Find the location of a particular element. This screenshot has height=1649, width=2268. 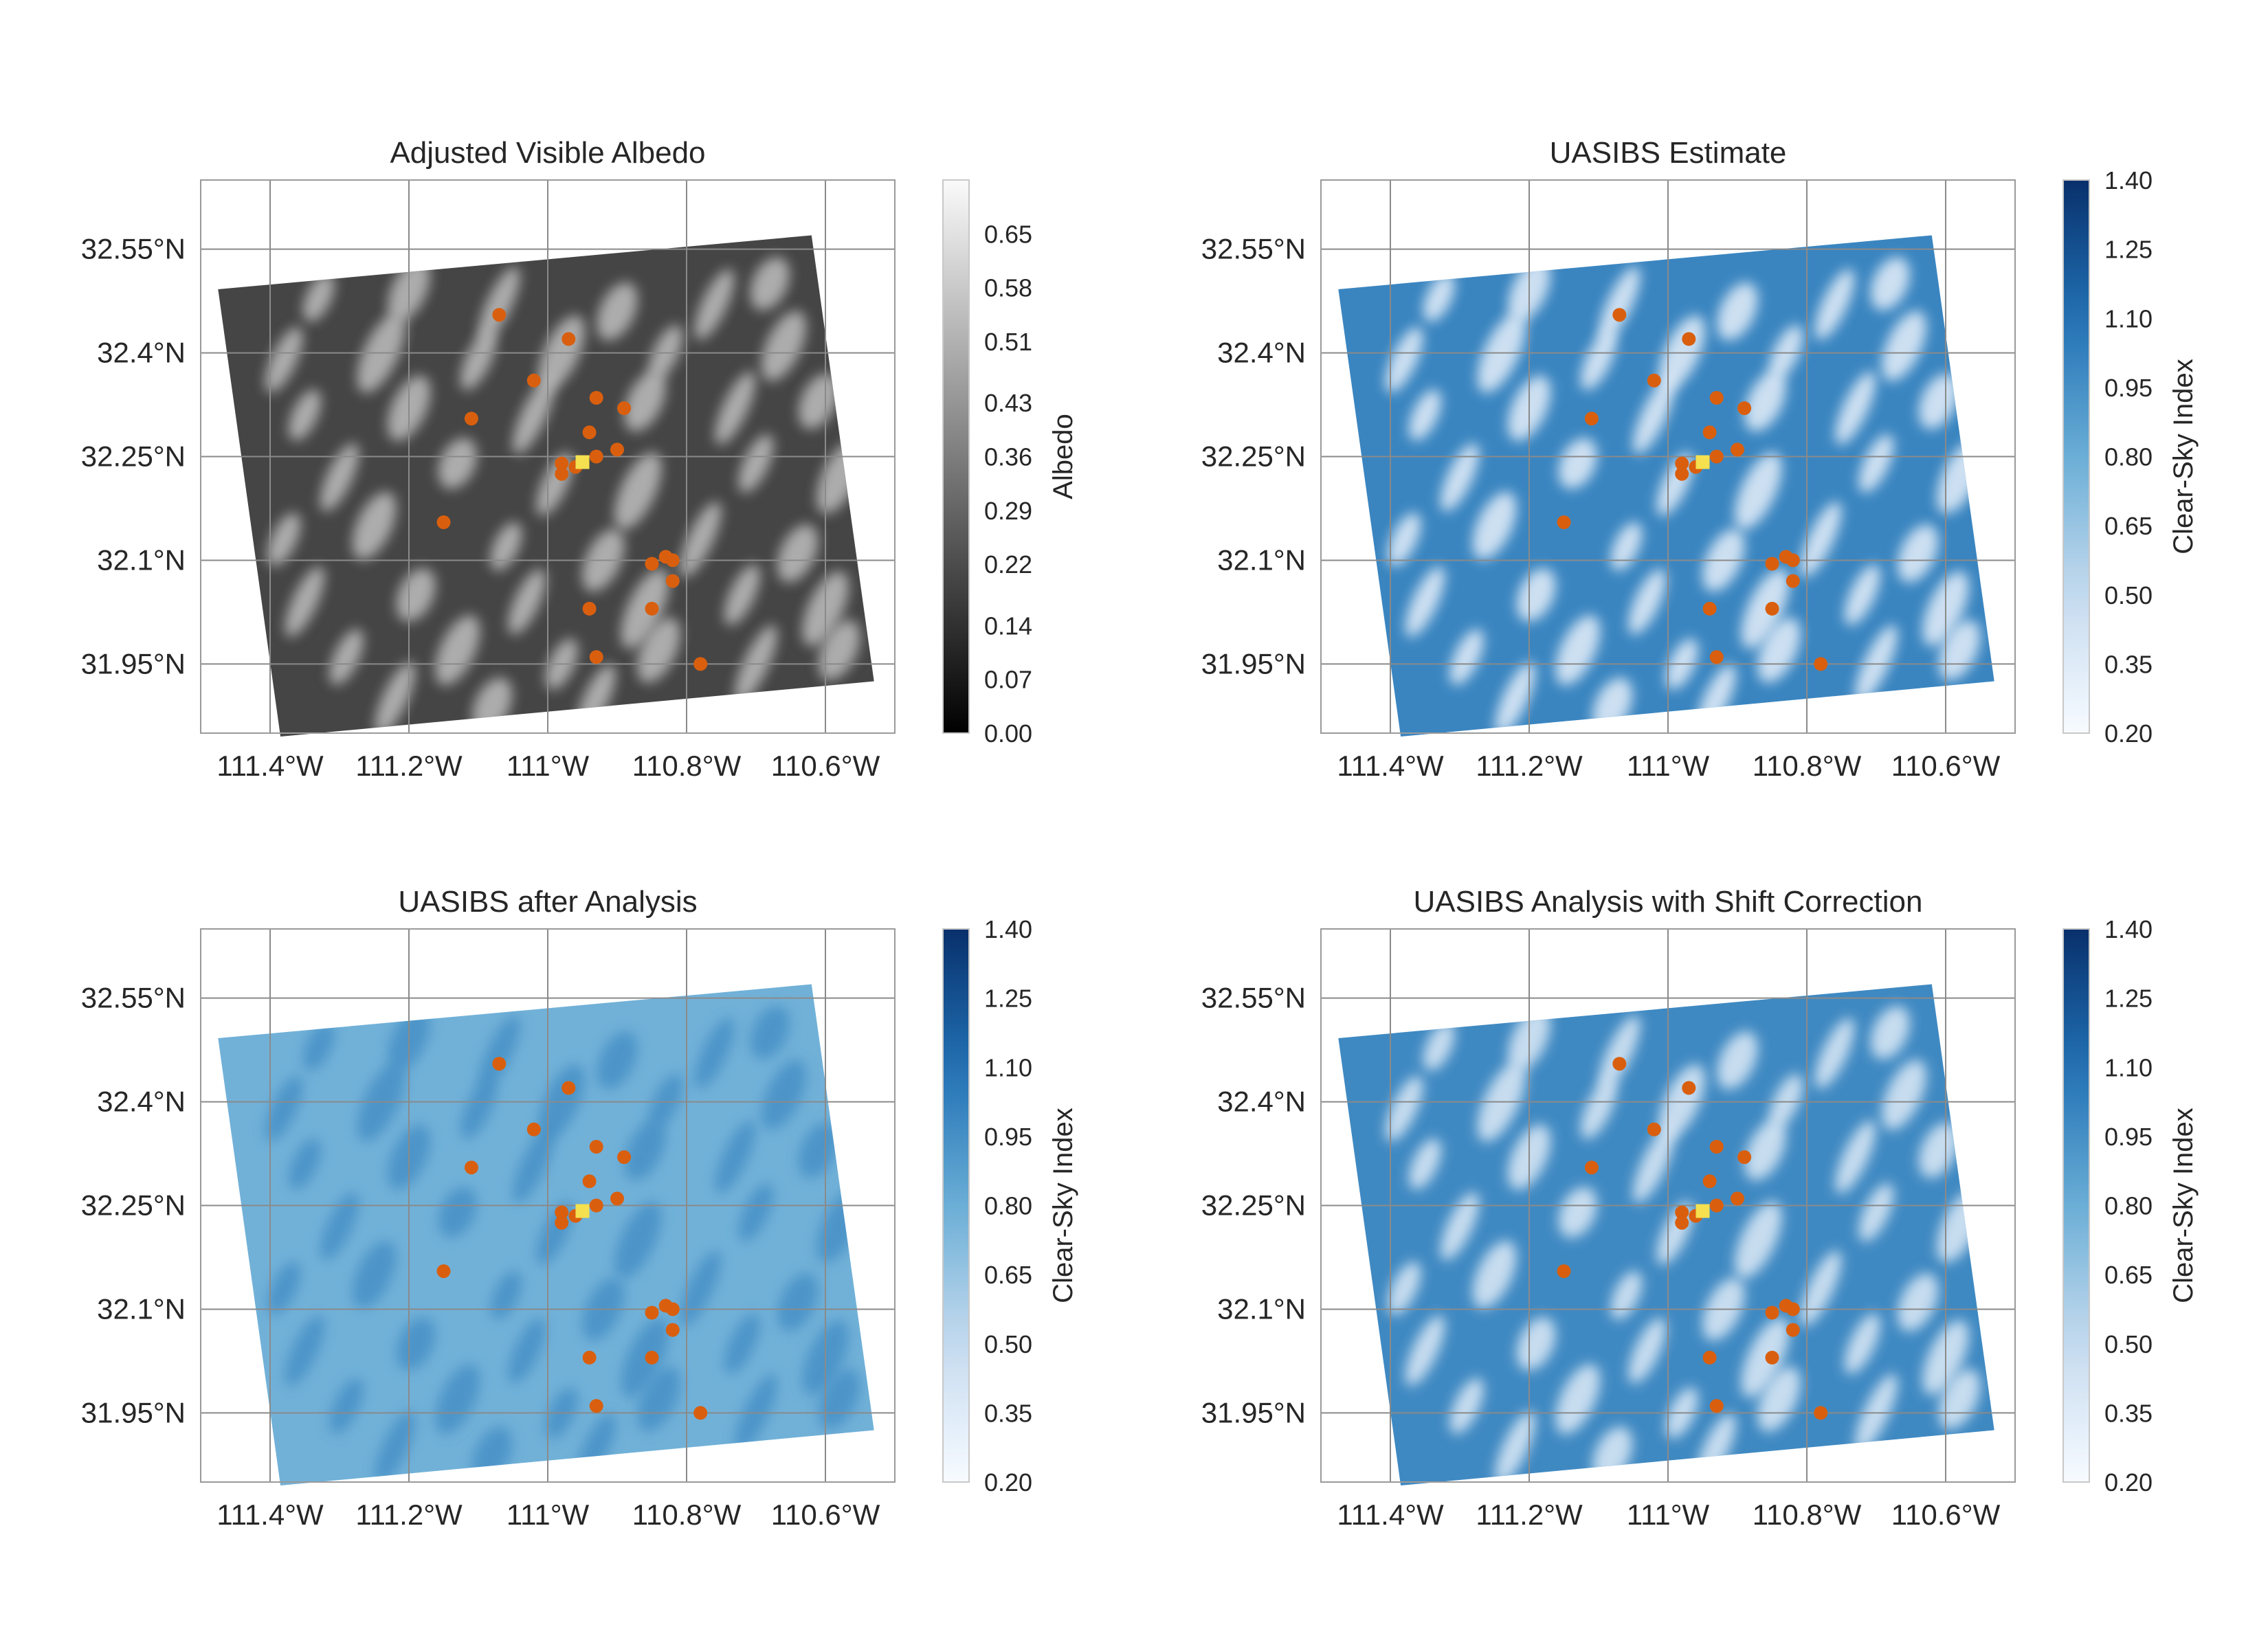

colorbar-tick-label: 0.95 is located at coordinates (2128, 1137).